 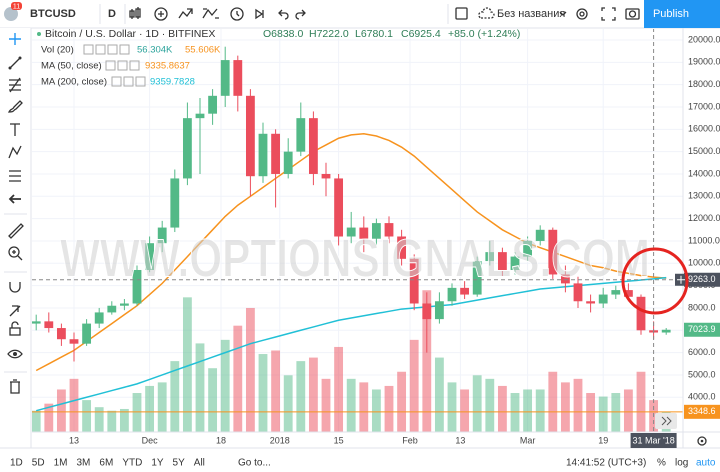 I want to click on last-price-tag, so click(x=702, y=329).